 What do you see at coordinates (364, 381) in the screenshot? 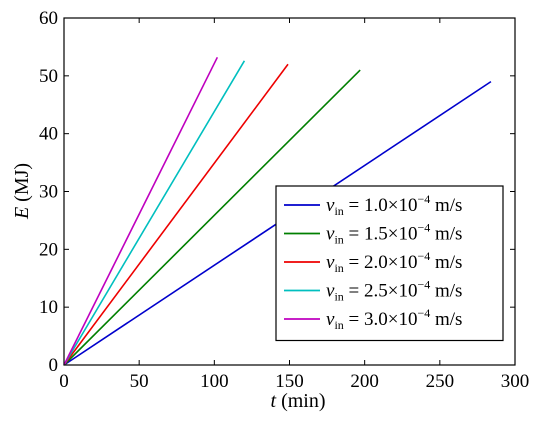
I see `x-tick-label-4: 200` at bounding box center [364, 381].